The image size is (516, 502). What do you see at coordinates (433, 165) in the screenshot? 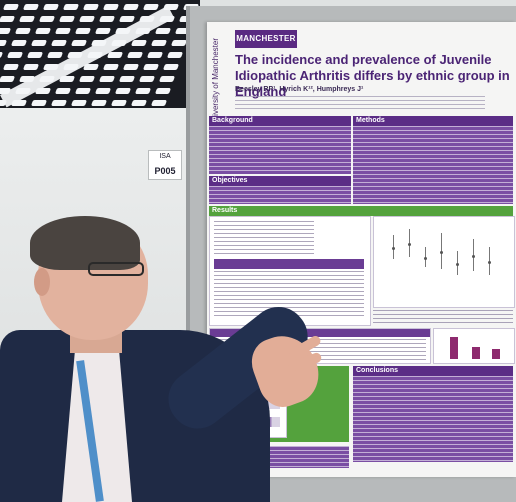
I see `section-methods-body` at bounding box center [433, 165].